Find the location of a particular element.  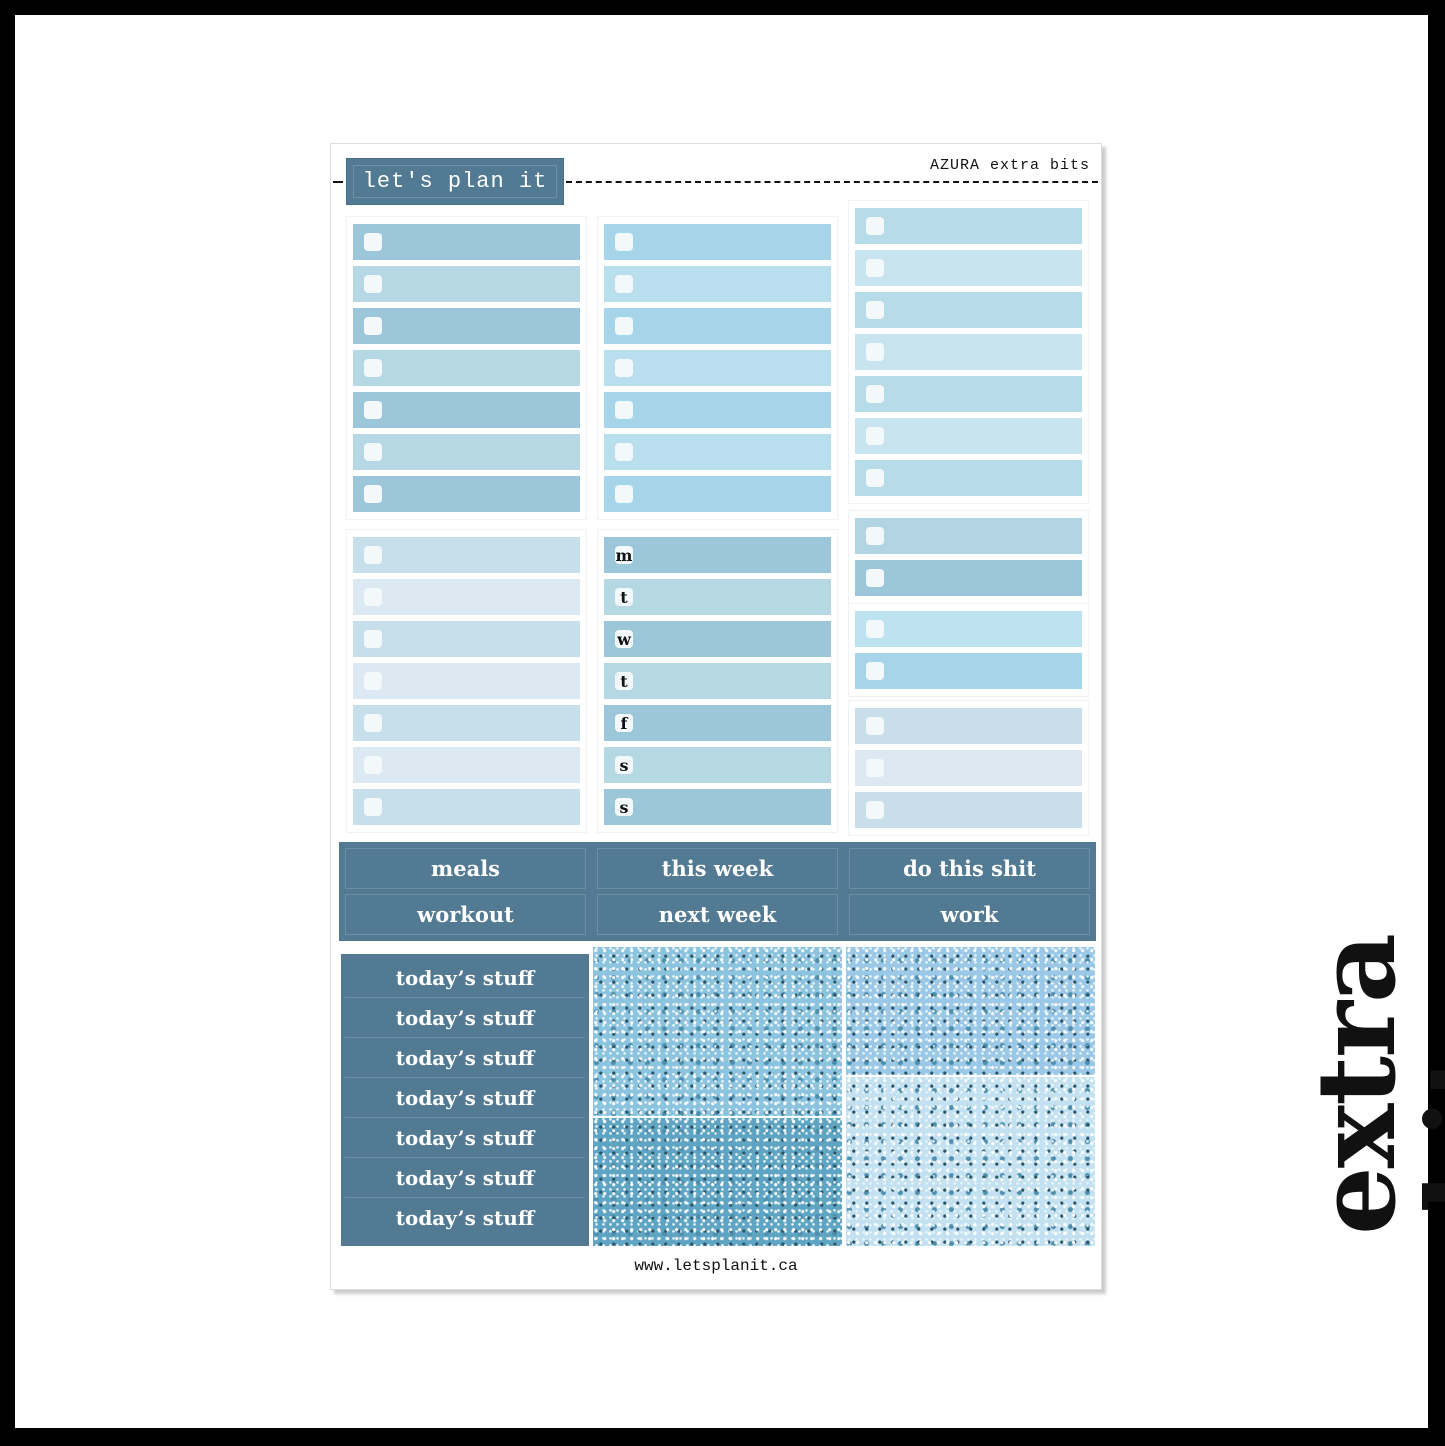

checklist-row-sticker: w is located at coordinates (717, 639).